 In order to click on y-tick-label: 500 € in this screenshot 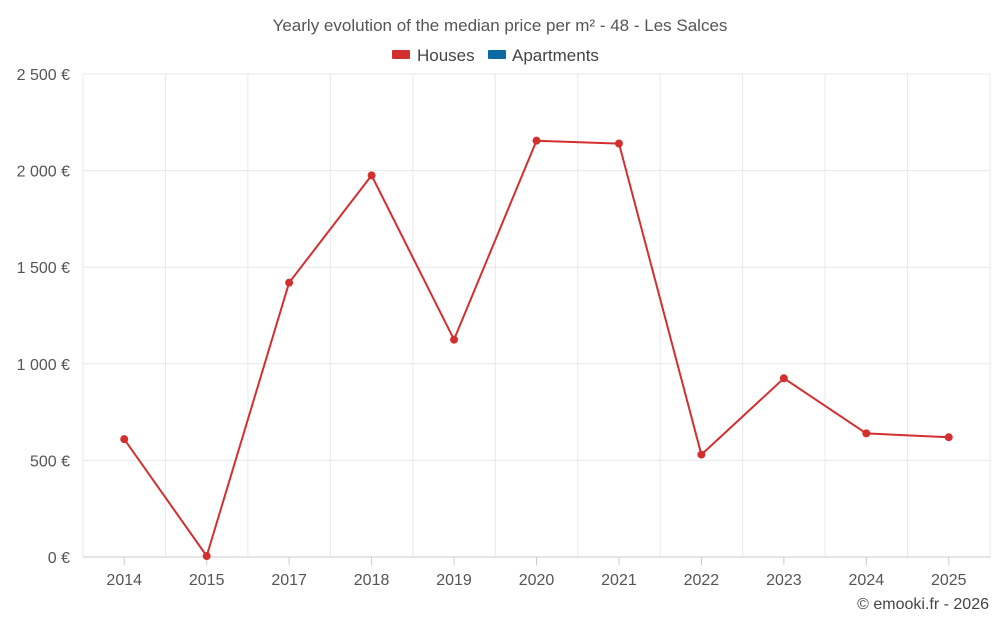, I will do `click(50, 461)`.